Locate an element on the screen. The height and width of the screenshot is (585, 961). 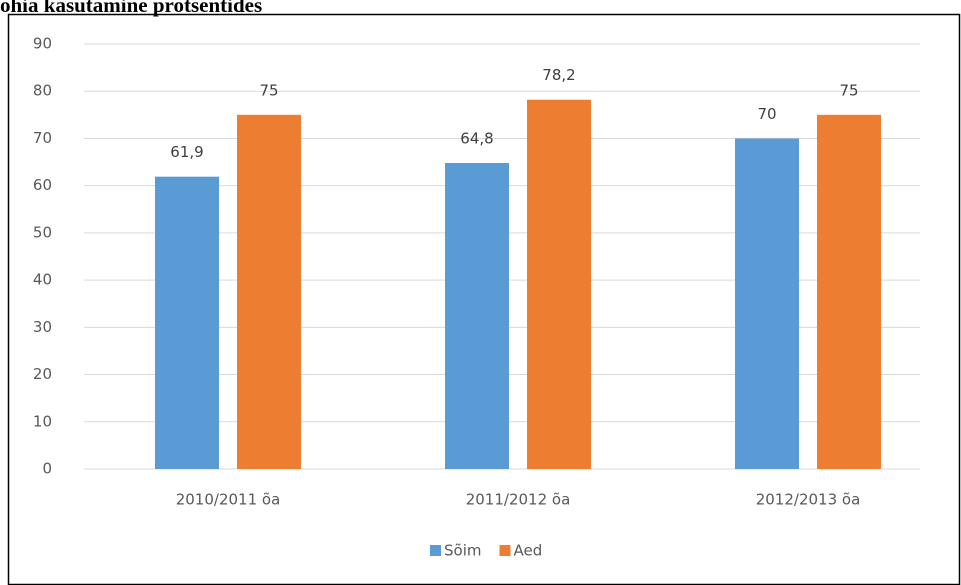
y-tick-label: 30 is located at coordinates (42, 327).